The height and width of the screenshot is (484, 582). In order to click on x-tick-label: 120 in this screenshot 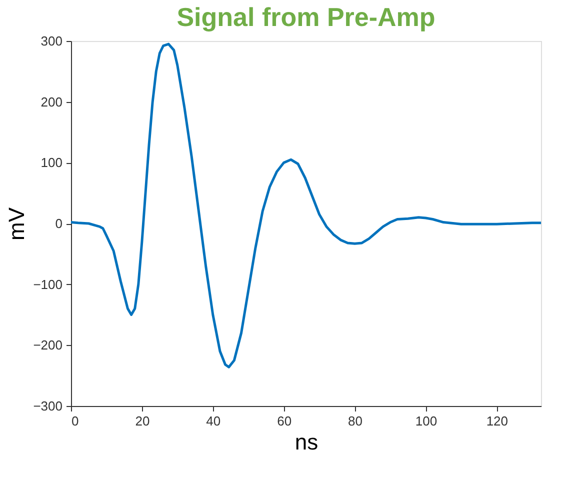, I will do `click(497, 421)`.